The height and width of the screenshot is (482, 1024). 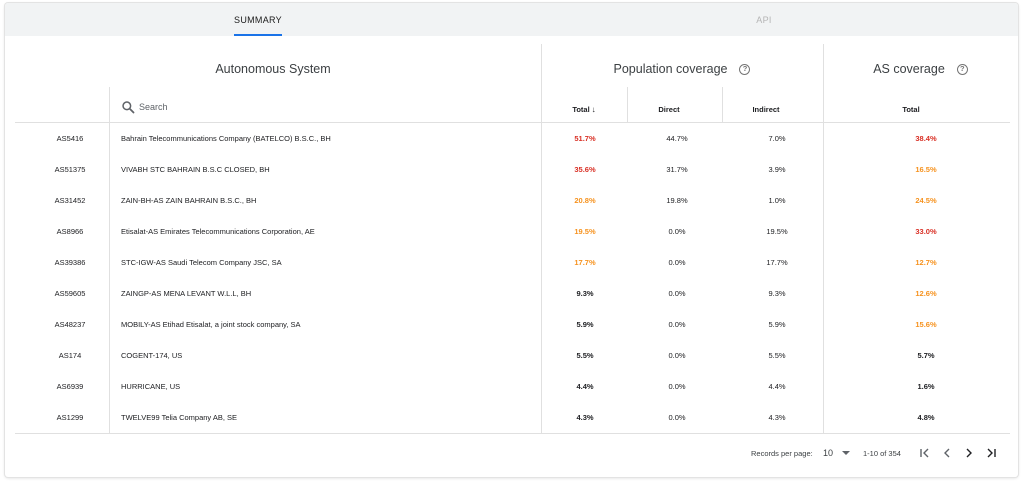 I want to click on asn-cell: AS6939, so click(x=70, y=386).